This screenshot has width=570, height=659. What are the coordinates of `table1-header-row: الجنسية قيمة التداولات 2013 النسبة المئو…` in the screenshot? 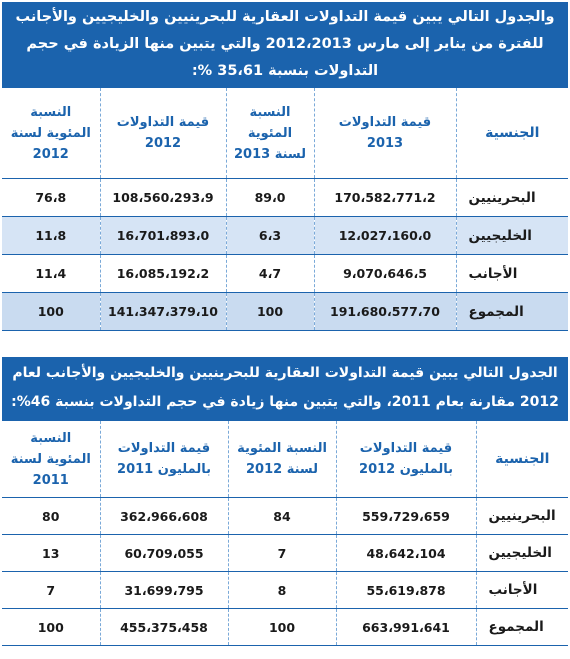 It's located at (285, 133).